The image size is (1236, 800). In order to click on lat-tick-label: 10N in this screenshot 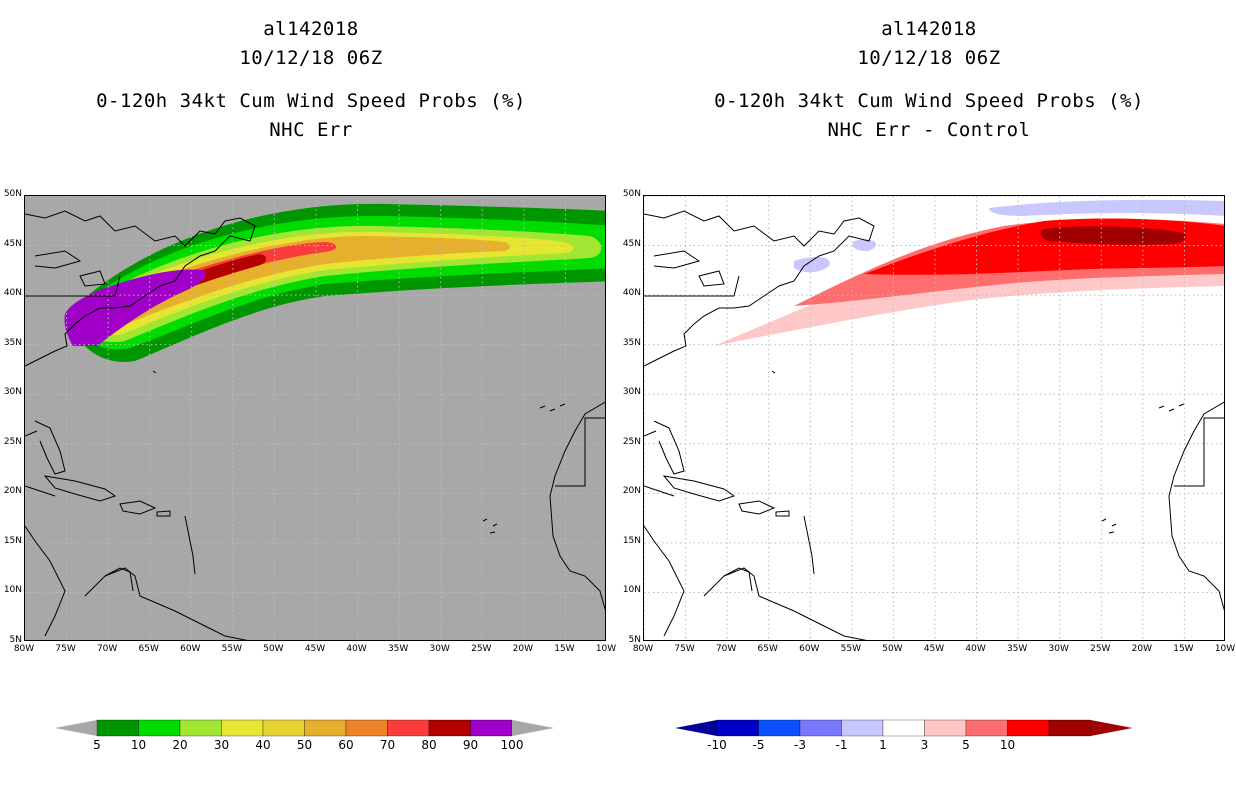, I will do `click(631, 590)`.